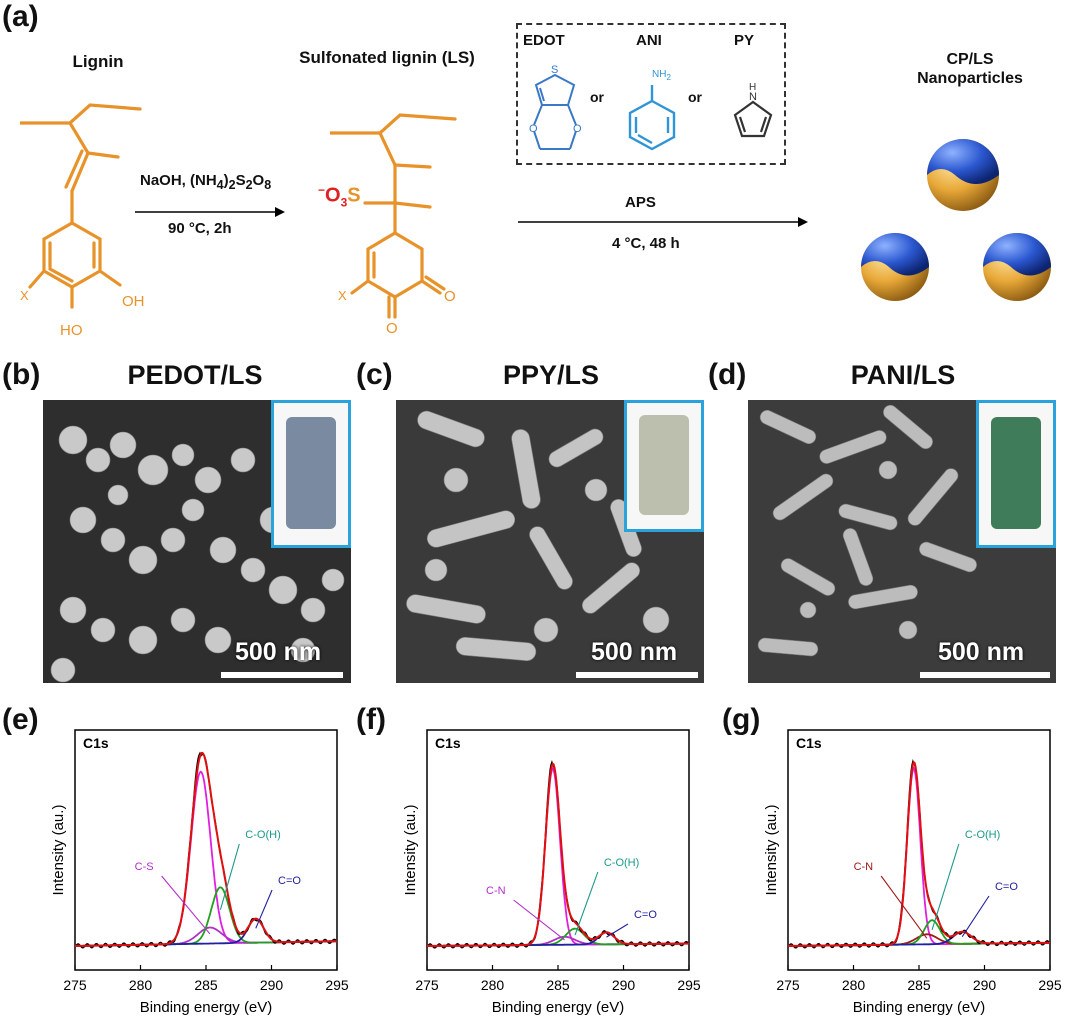  What do you see at coordinates (903, 375) in the screenshot?
I see `panel-d-title: PANI/LS` at bounding box center [903, 375].